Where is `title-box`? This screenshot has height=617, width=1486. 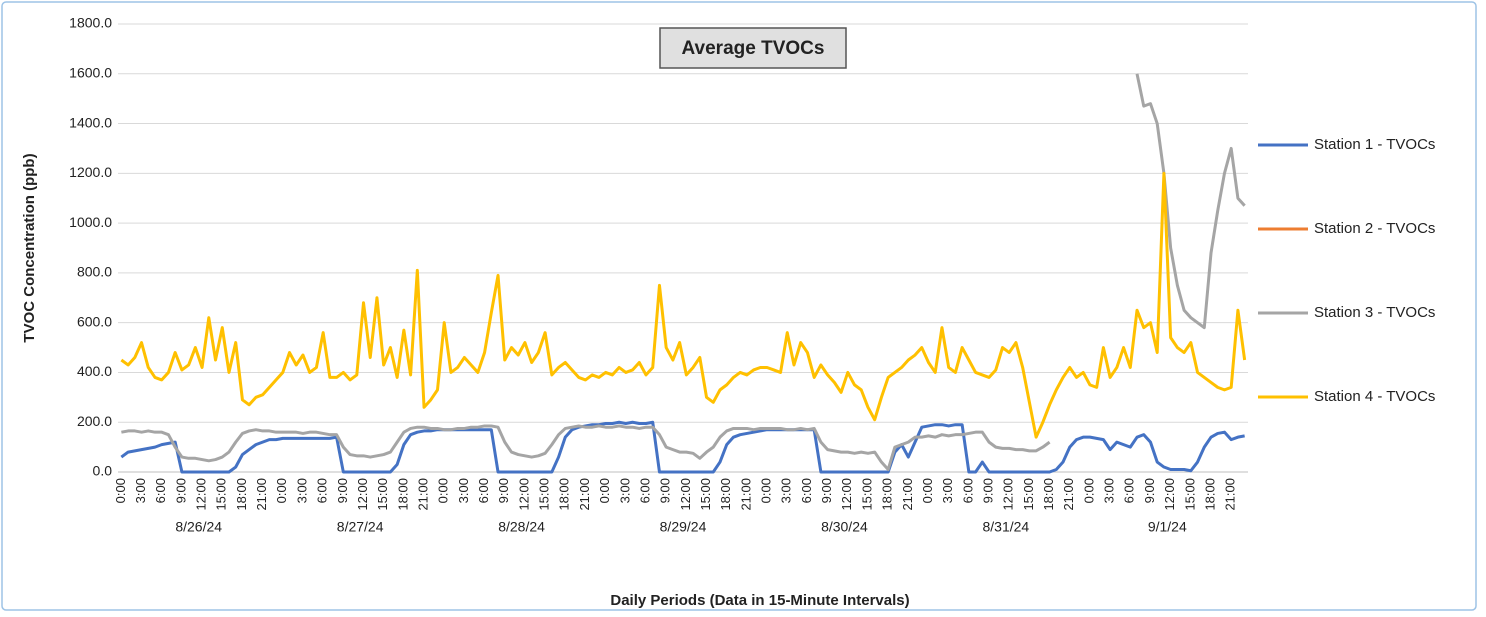 title-box is located at coordinates (753, 48).